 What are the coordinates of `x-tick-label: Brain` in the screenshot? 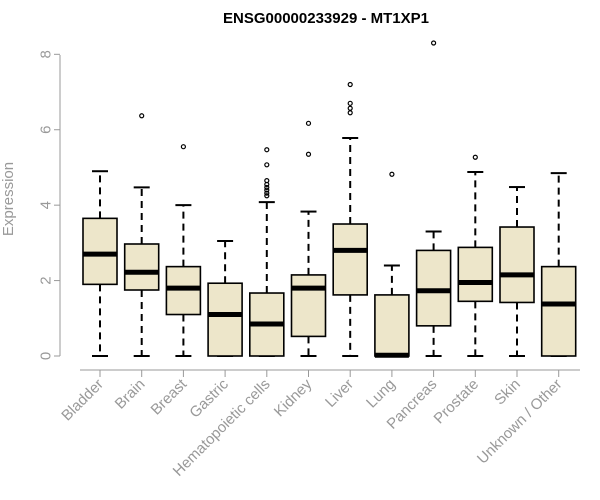 It's located at (130, 394).